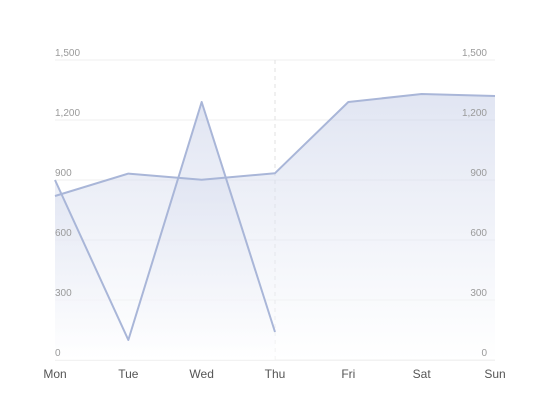 The width and height of the screenshot is (550, 420). I want to click on y-tick-right-0: 0, so click(484, 353).